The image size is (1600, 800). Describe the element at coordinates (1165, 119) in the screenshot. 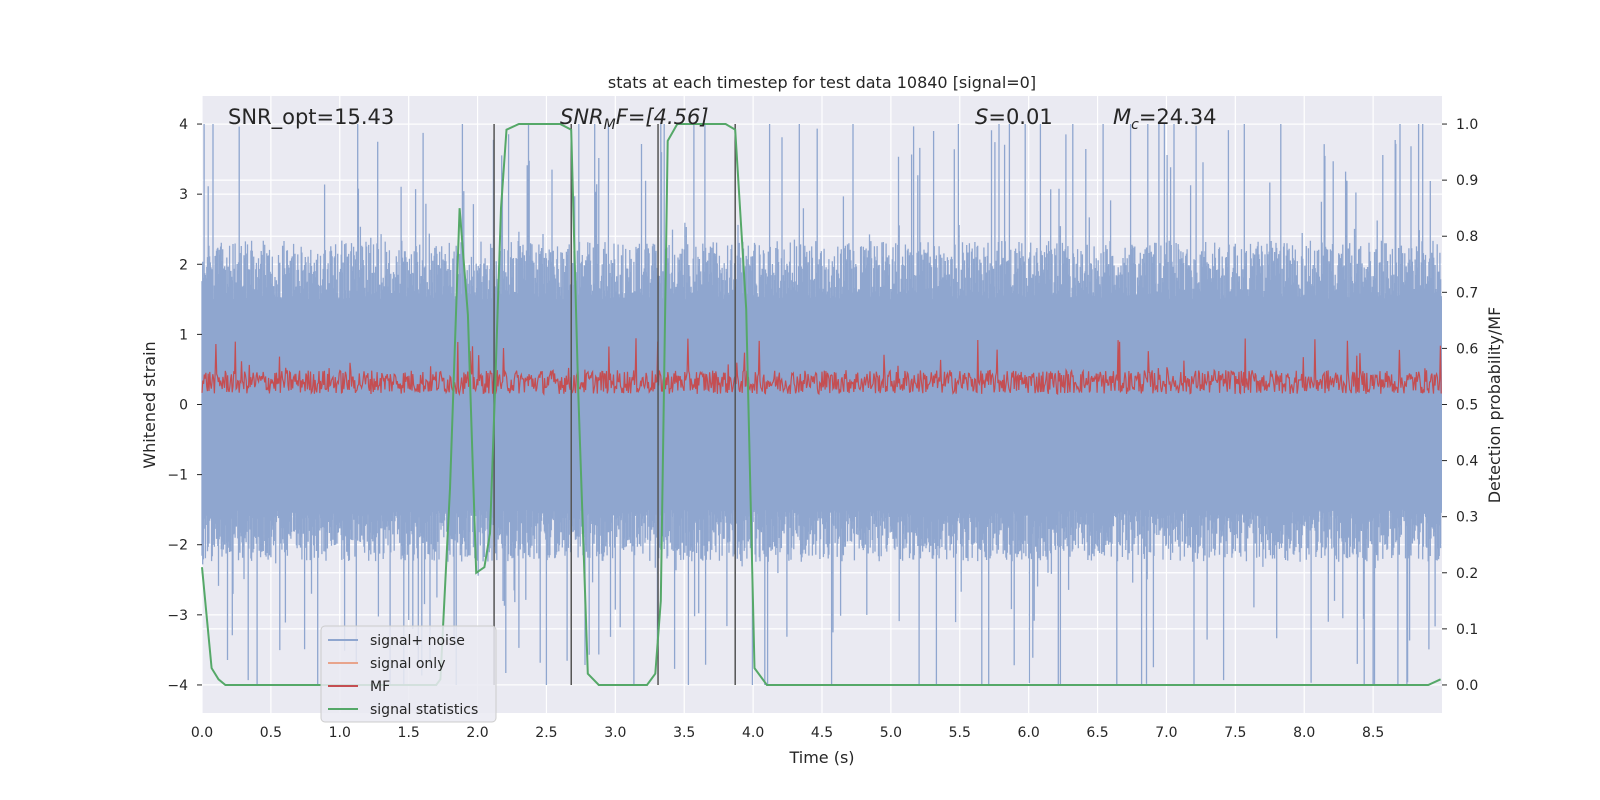

I see `annotation-mc: Mc=24.34` at that location.